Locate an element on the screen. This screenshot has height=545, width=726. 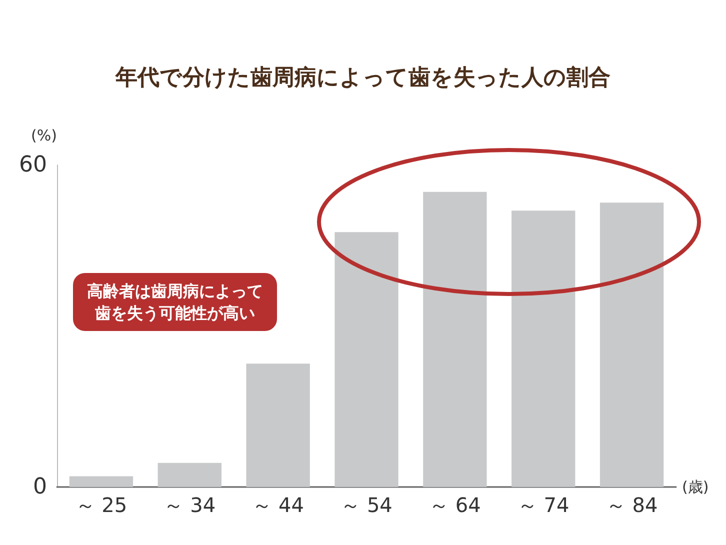
y-tick-label: 60 is located at coordinates (33, 165).